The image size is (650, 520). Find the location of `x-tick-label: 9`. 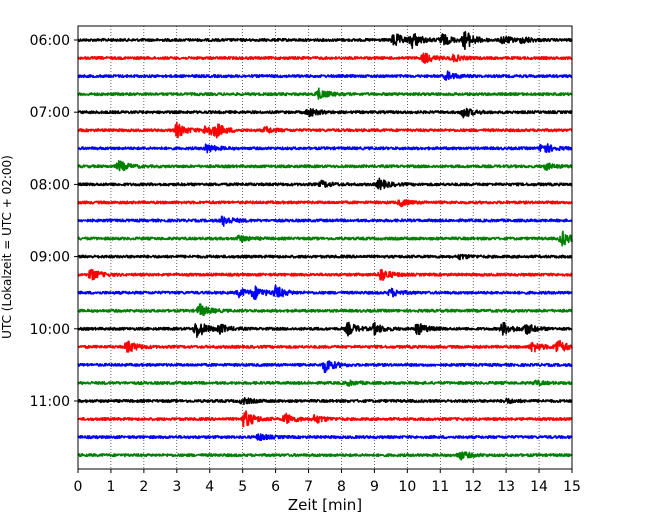

x-tick-label: 9 is located at coordinates (374, 487).